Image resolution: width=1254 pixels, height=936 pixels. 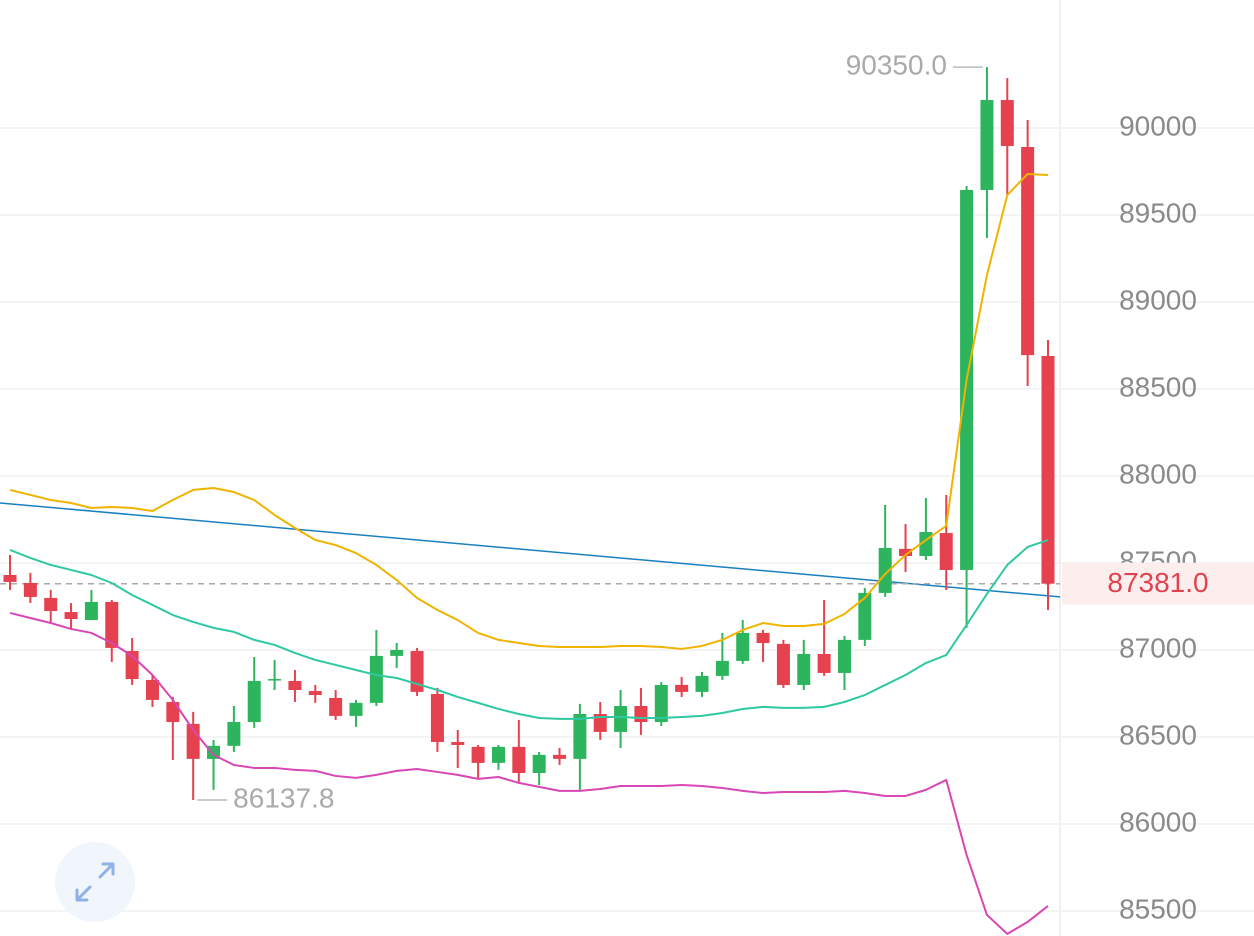 What do you see at coordinates (1158, 473) in the screenshot?
I see `y-tick-label: 88000` at bounding box center [1158, 473].